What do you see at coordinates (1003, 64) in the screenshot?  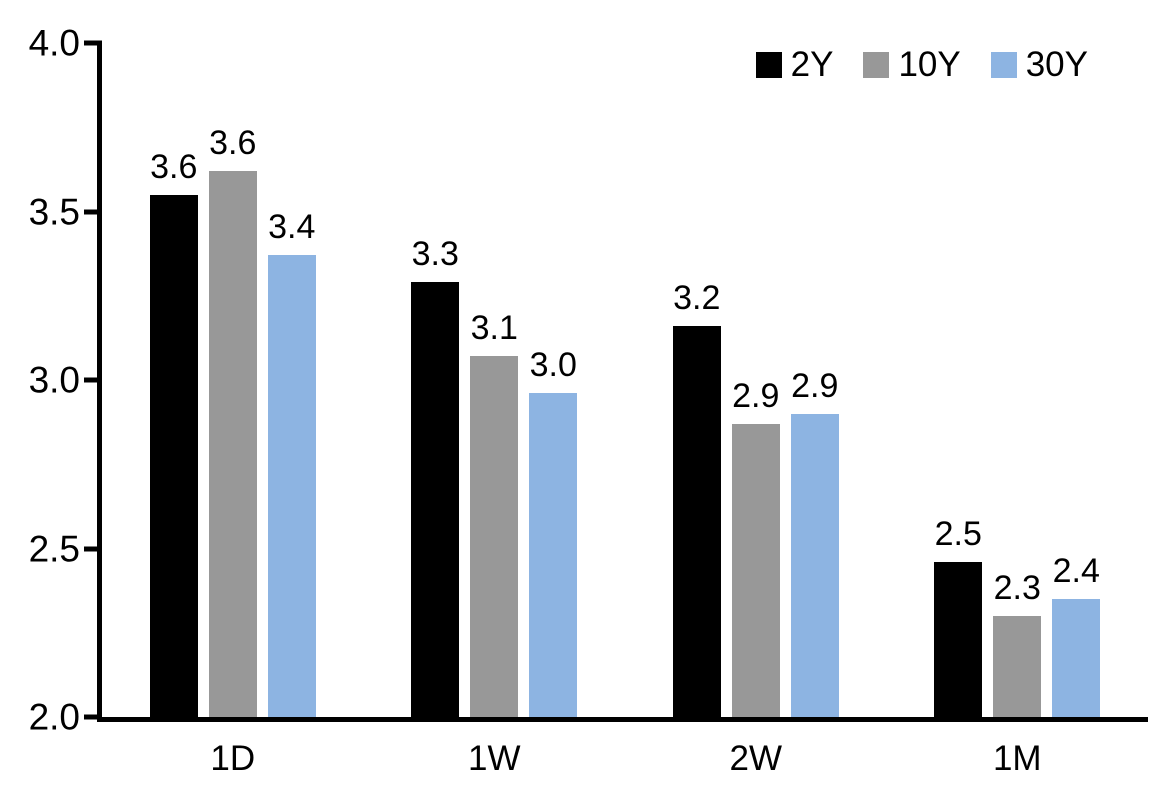 I see `legend-swatch-30y` at bounding box center [1003, 64].